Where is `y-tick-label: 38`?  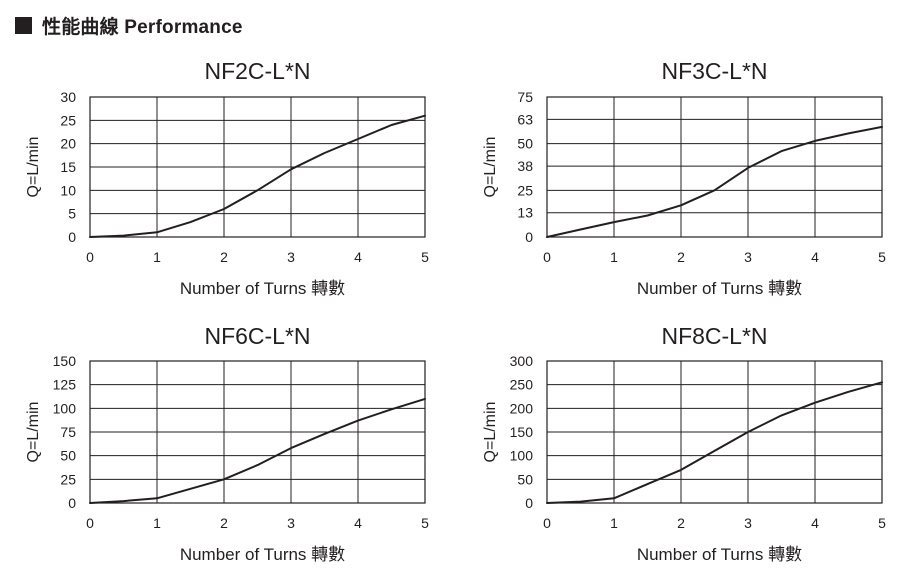 y-tick-label: 38 is located at coordinates (525, 166).